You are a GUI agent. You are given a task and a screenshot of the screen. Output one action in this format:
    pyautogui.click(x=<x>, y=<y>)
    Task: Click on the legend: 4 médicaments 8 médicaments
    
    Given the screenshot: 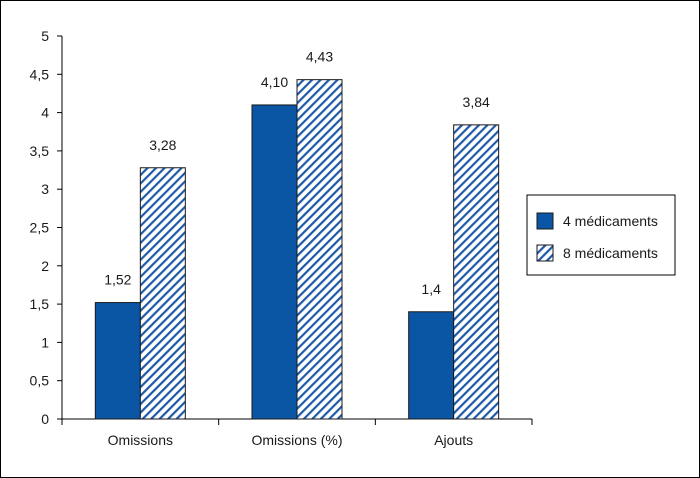 What is the action you would take?
    pyautogui.click(x=601, y=235)
    